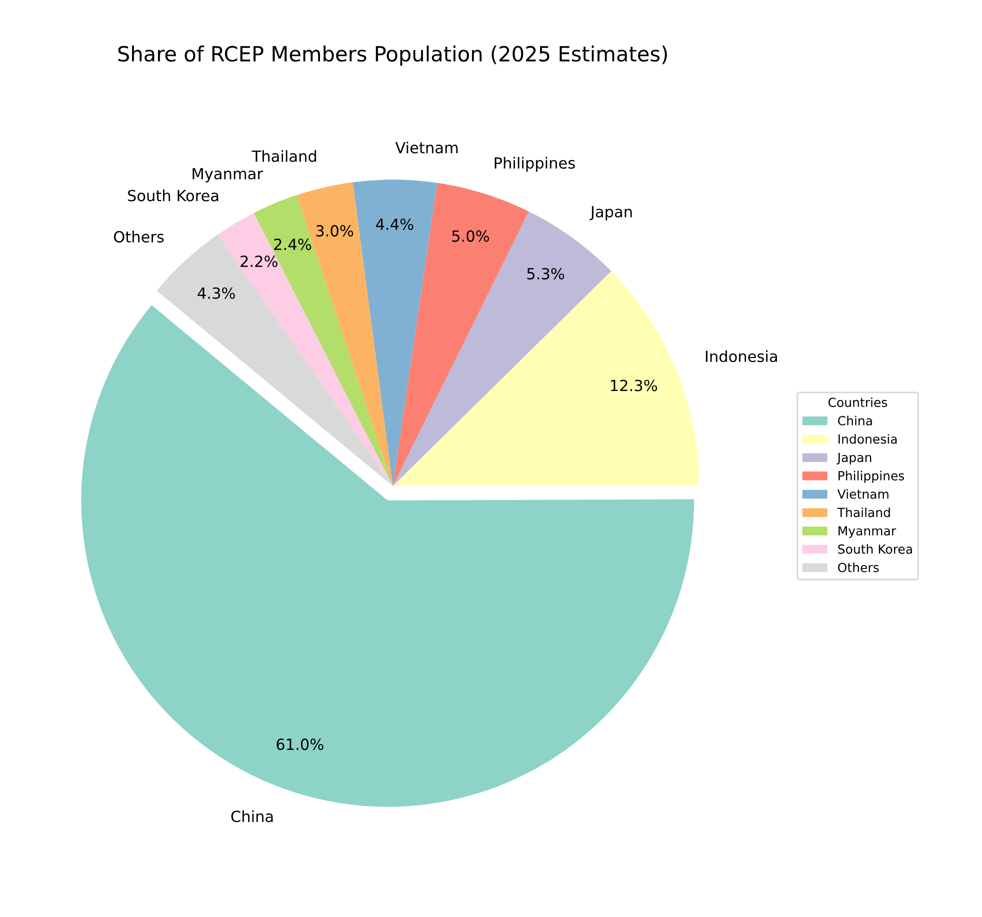  What do you see at coordinates (395, 224) in the screenshot?
I see `data-label: 4.4%` at bounding box center [395, 224].